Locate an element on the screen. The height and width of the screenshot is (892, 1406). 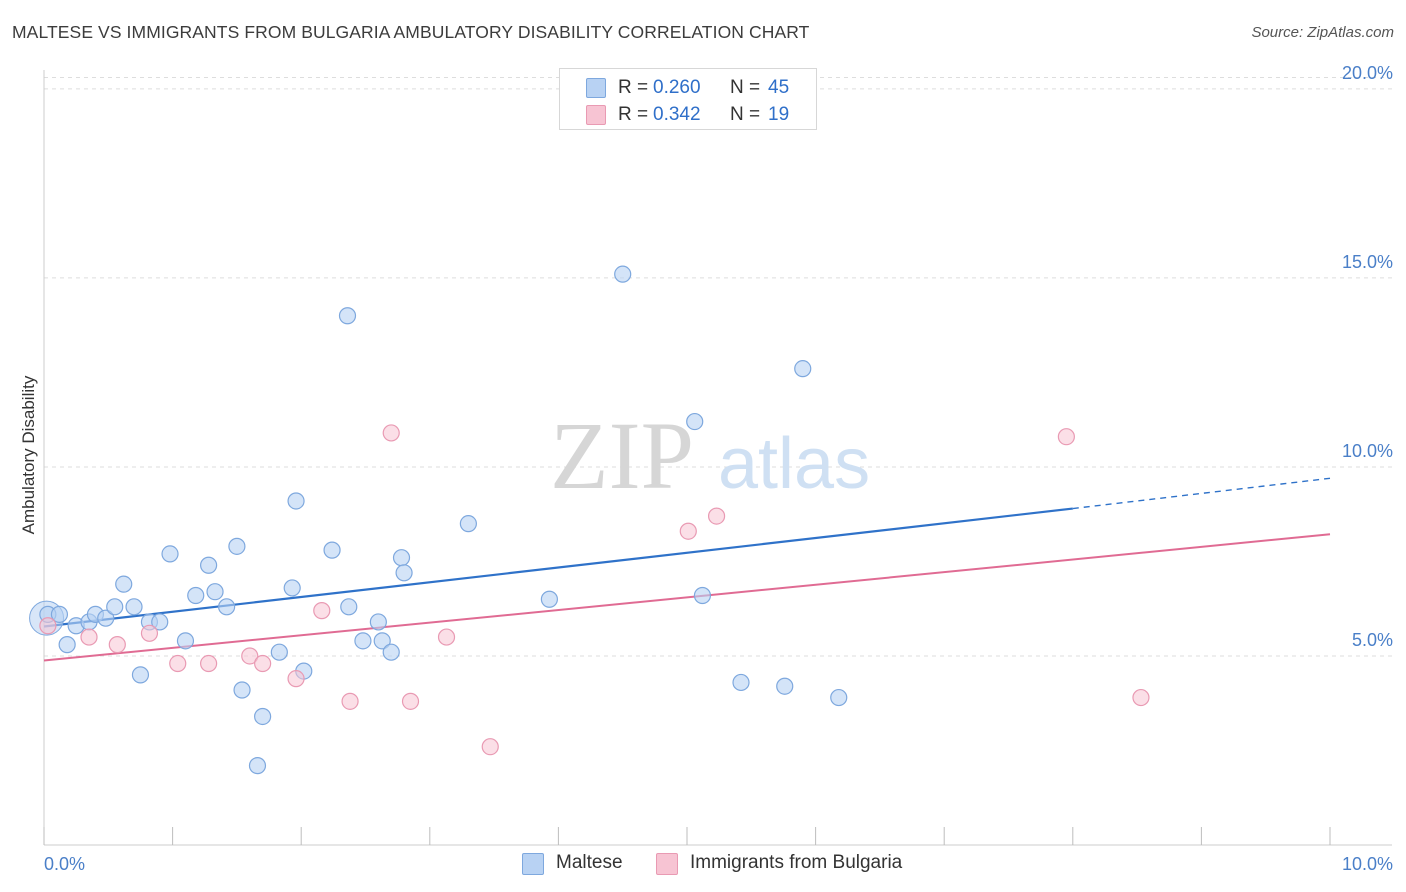
y-tick-label: 15.0% is located at coordinates (1367, 262).